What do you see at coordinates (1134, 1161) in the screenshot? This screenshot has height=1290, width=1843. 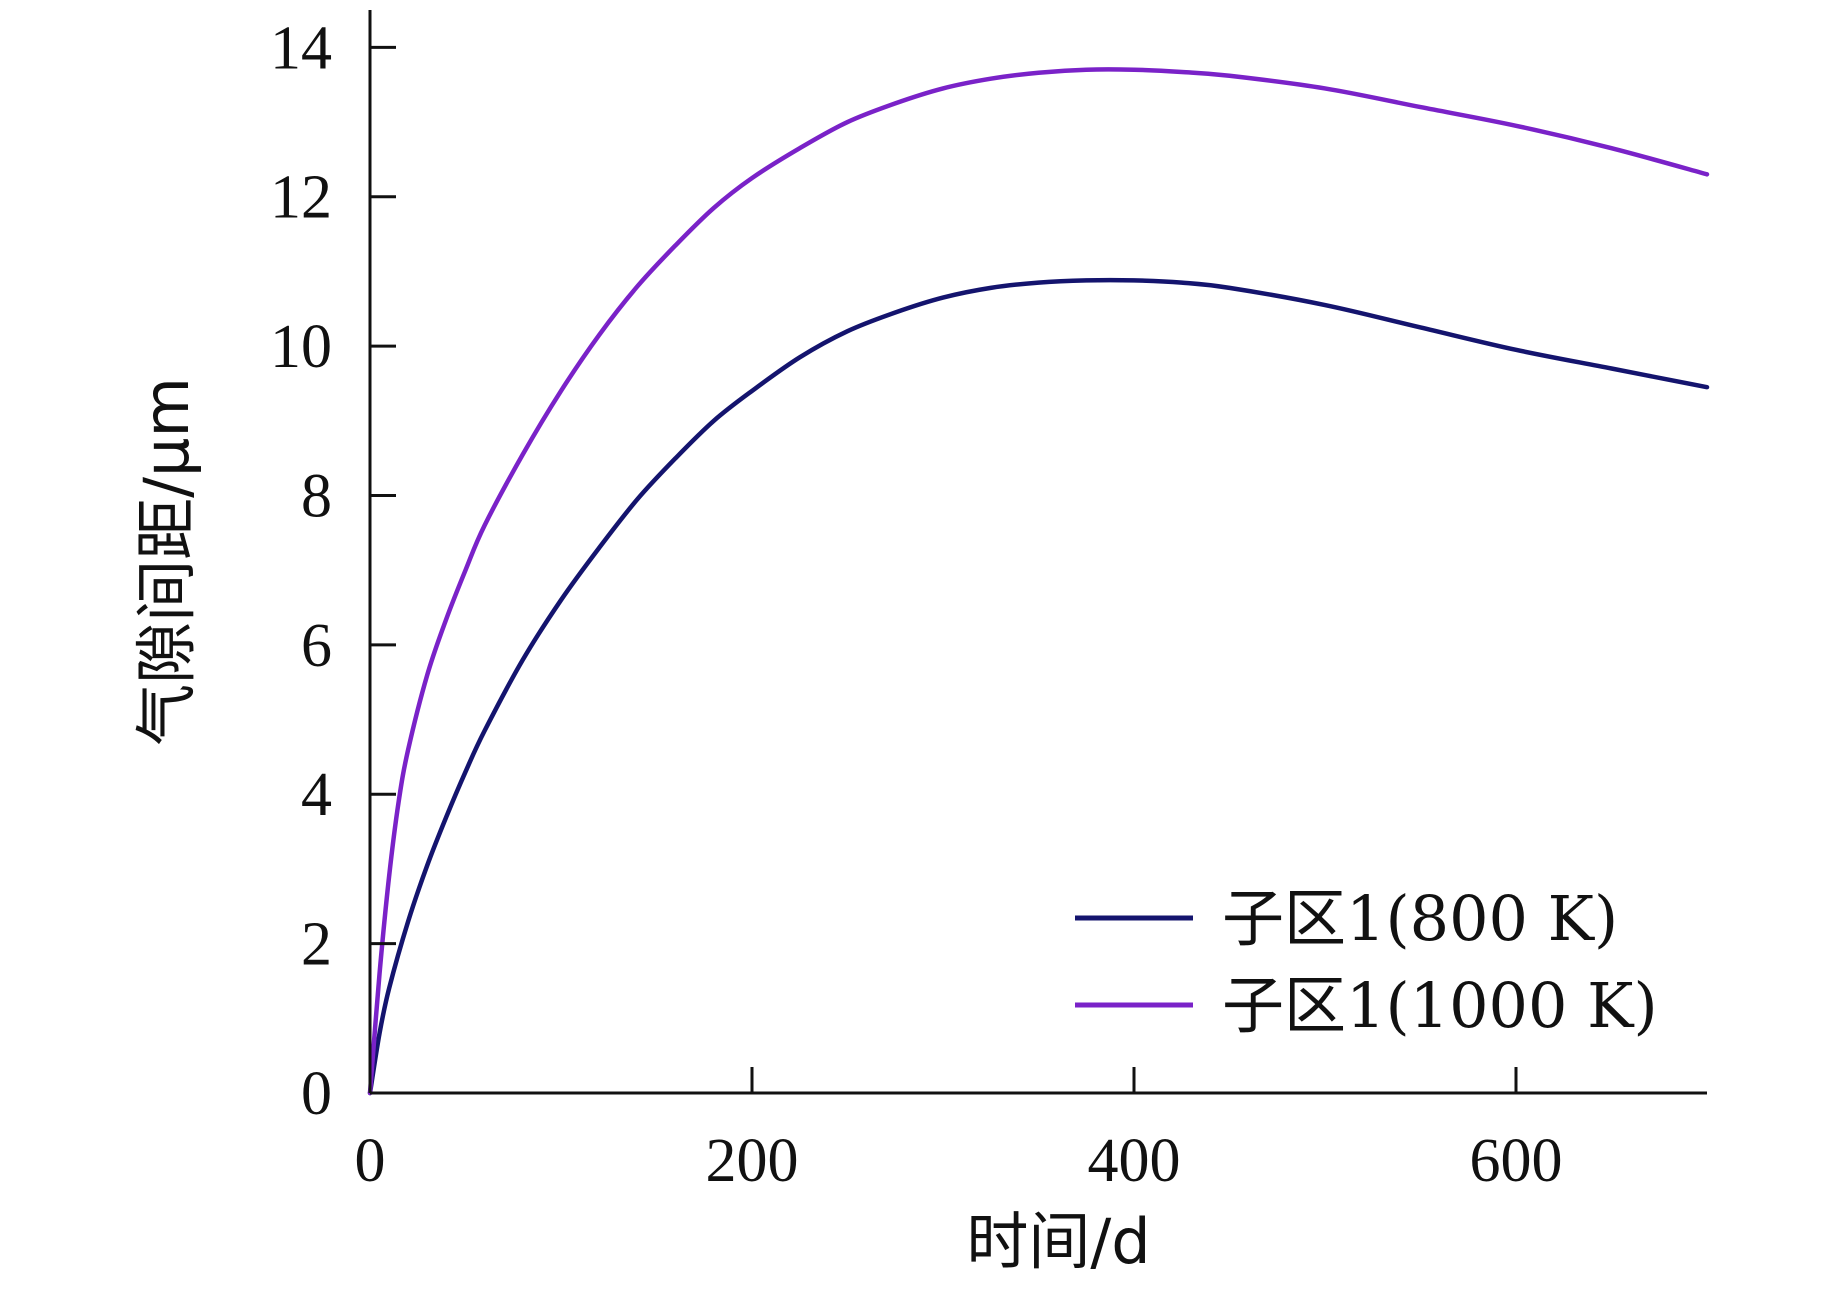 I see `x-tick-label: 400` at bounding box center [1134, 1161].